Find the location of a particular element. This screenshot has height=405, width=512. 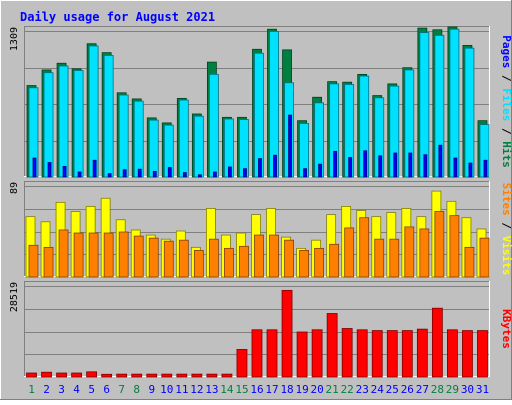

x-tick-label-day-14: 14 is located at coordinates (227, 389).